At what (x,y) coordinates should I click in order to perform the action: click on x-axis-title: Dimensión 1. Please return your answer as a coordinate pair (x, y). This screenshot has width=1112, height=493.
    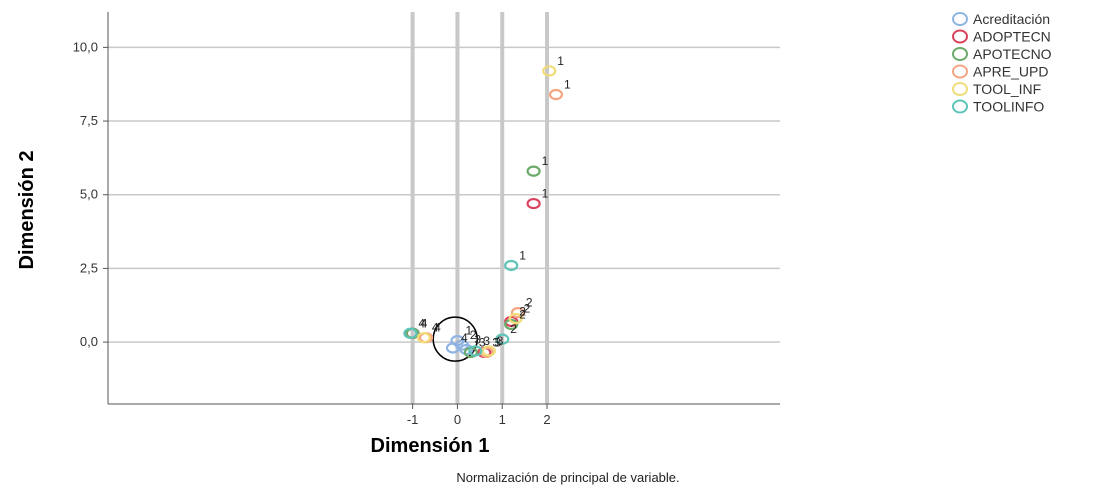
    Looking at the image, I should click on (430, 446).